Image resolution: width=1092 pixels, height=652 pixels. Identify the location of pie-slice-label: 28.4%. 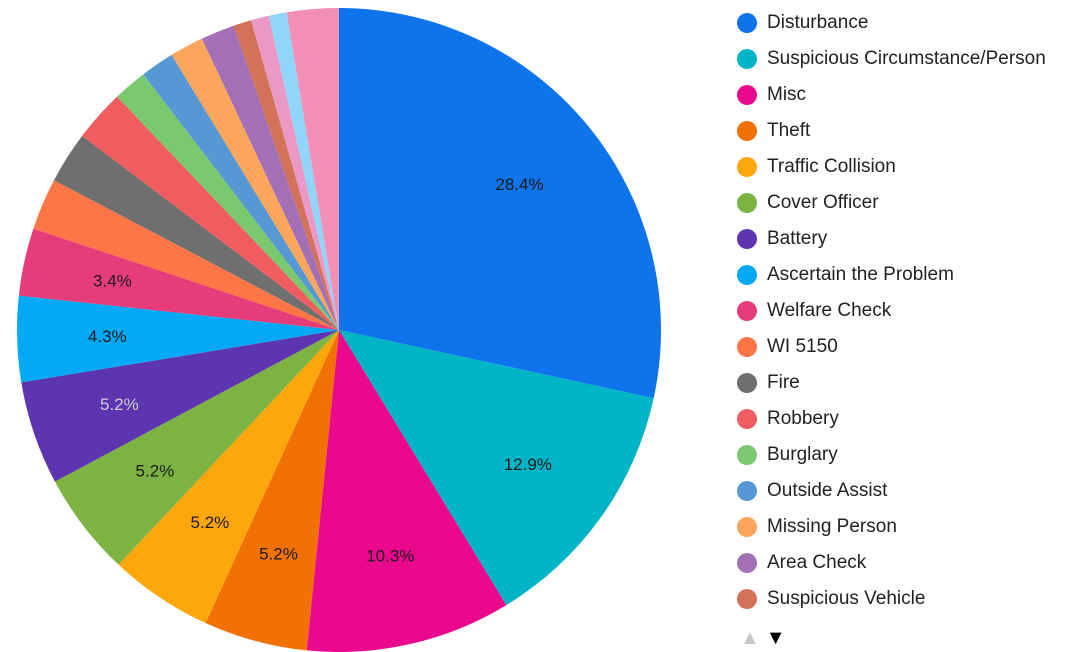
(519, 184).